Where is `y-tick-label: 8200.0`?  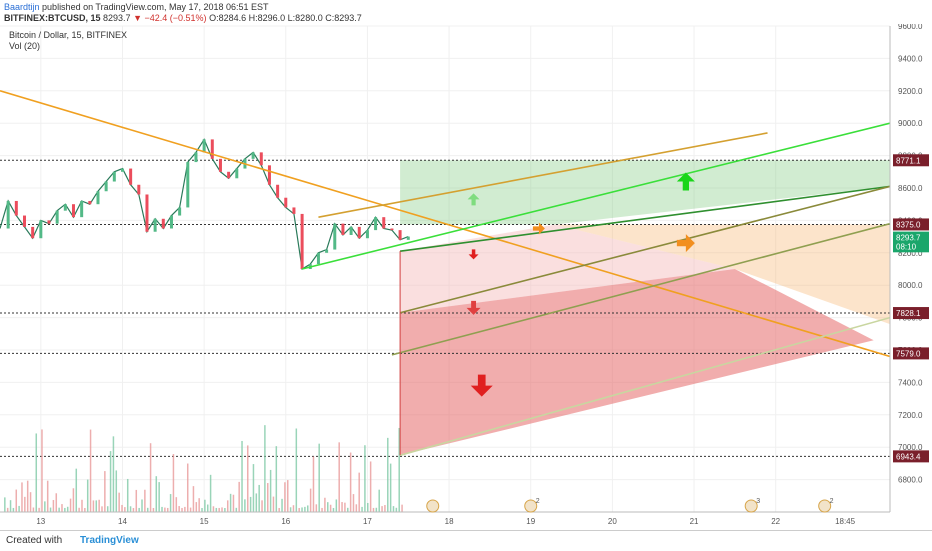 y-tick-label: 8200.0 is located at coordinates (910, 253).